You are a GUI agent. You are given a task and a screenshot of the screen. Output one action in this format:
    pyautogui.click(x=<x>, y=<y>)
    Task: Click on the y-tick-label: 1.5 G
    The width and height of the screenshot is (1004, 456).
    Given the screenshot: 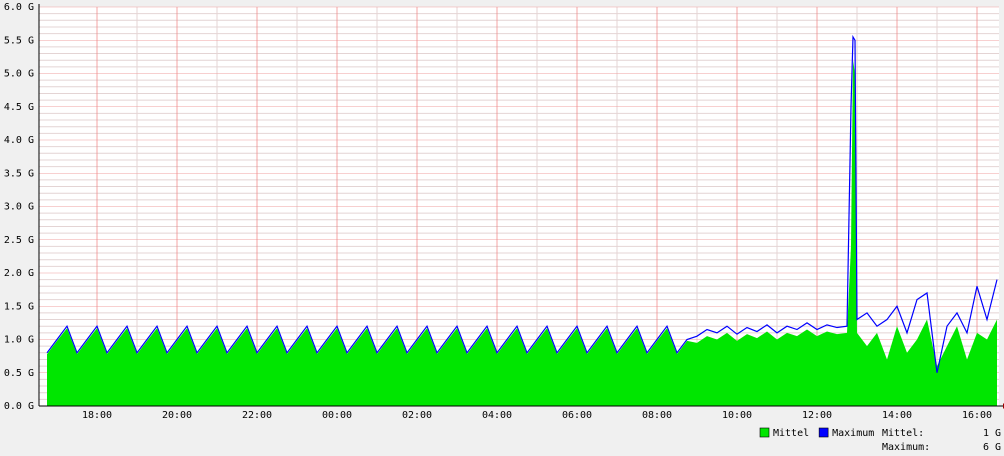 What is the action you would take?
    pyautogui.click(x=19, y=306)
    